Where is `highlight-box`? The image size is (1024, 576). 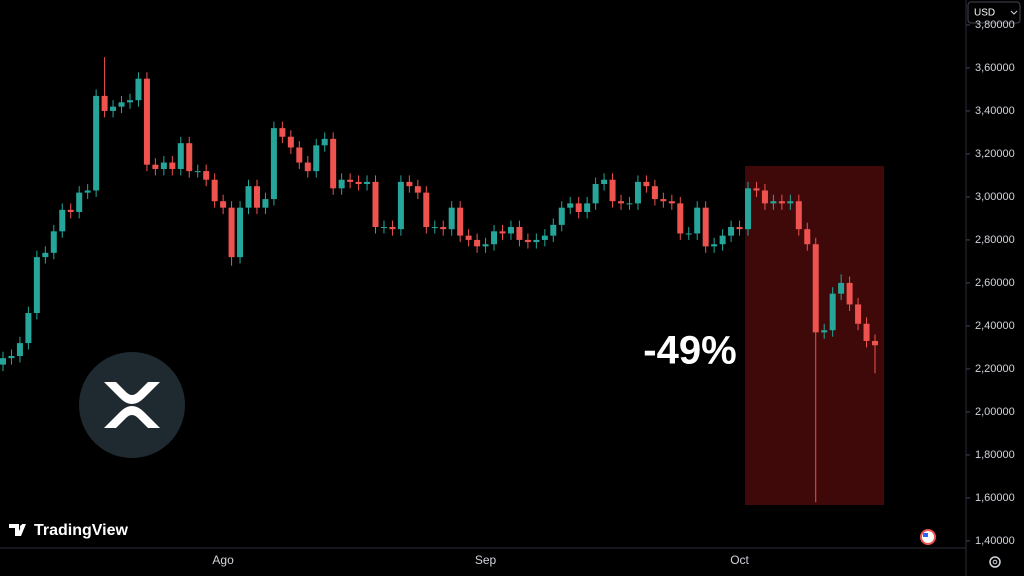 highlight-box is located at coordinates (814, 335).